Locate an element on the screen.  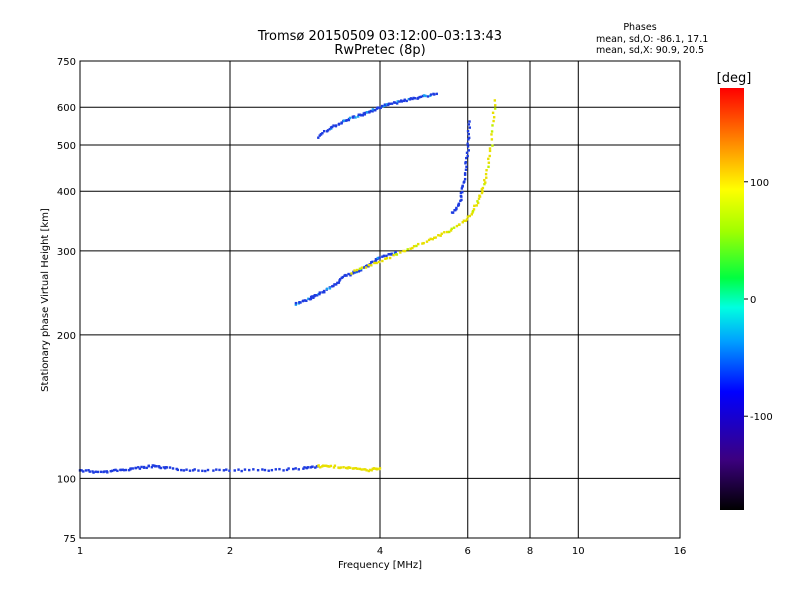
x-tick-label: 6 is located at coordinates (468, 551).